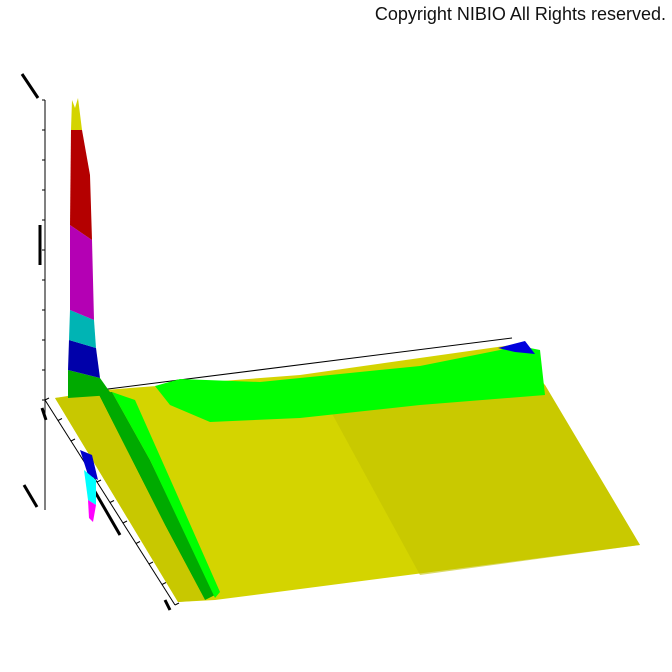 The width and height of the screenshot is (672, 672). Describe the element at coordinates (520, 14) in the screenshot. I see `copyright-notice: Copyright NIBIO All Rights reserved.` at that location.